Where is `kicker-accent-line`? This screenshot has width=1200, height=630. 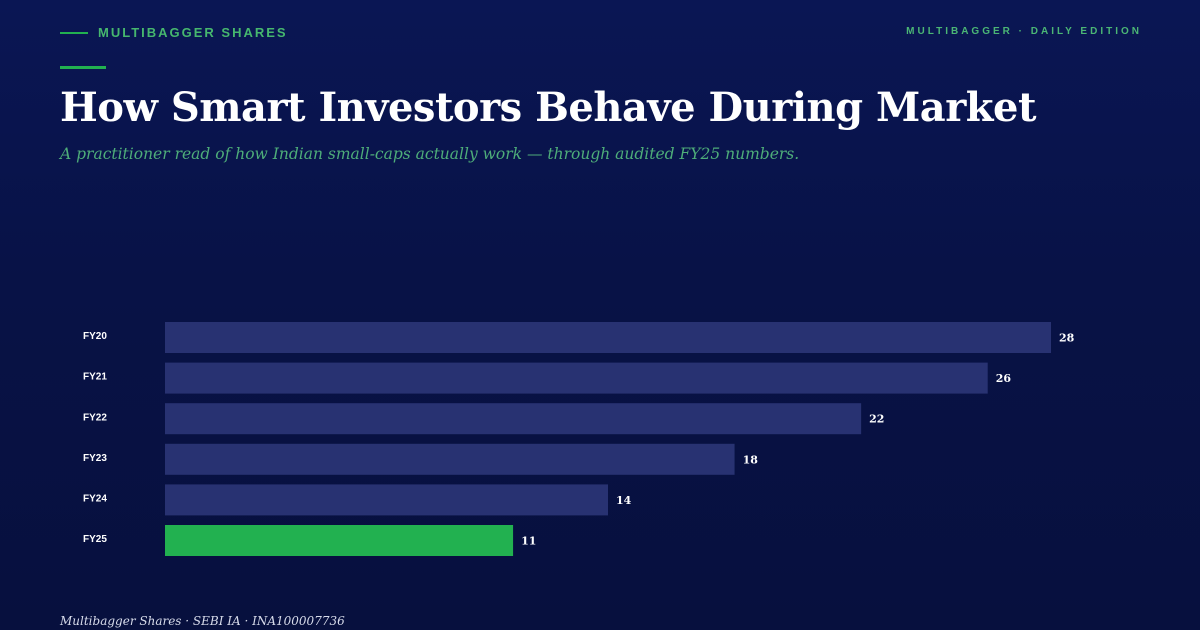 kicker-accent-line is located at coordinates (74, 32).